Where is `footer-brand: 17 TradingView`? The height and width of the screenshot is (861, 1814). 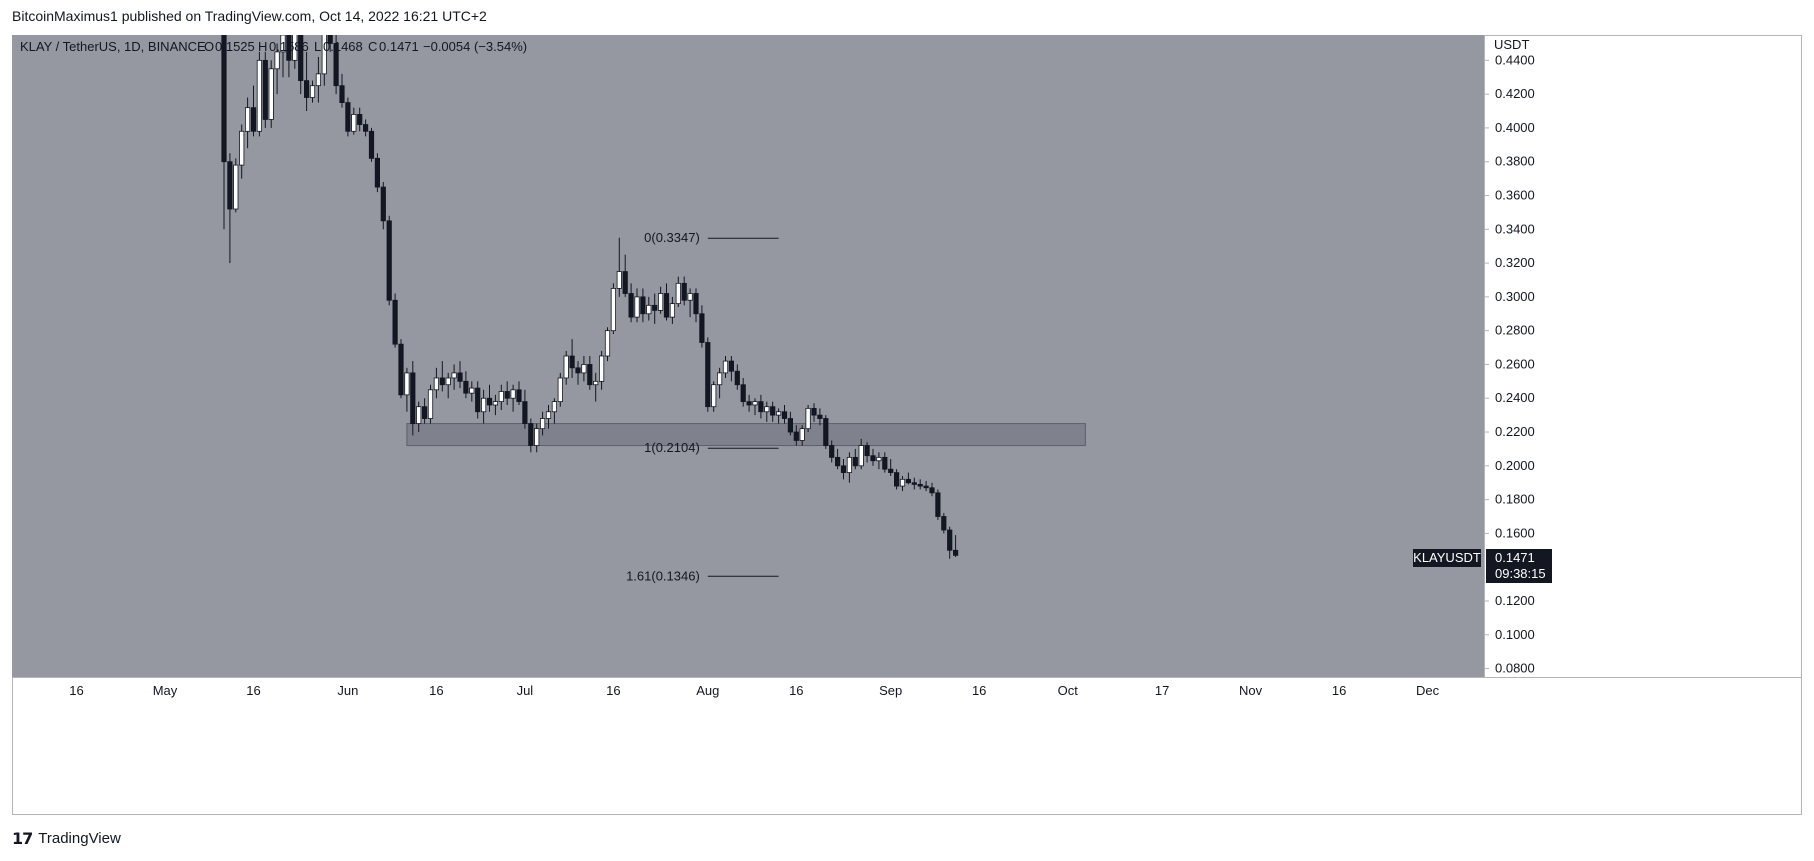
footer-brand: 17 TradingView is located at coordinates (66, 838).